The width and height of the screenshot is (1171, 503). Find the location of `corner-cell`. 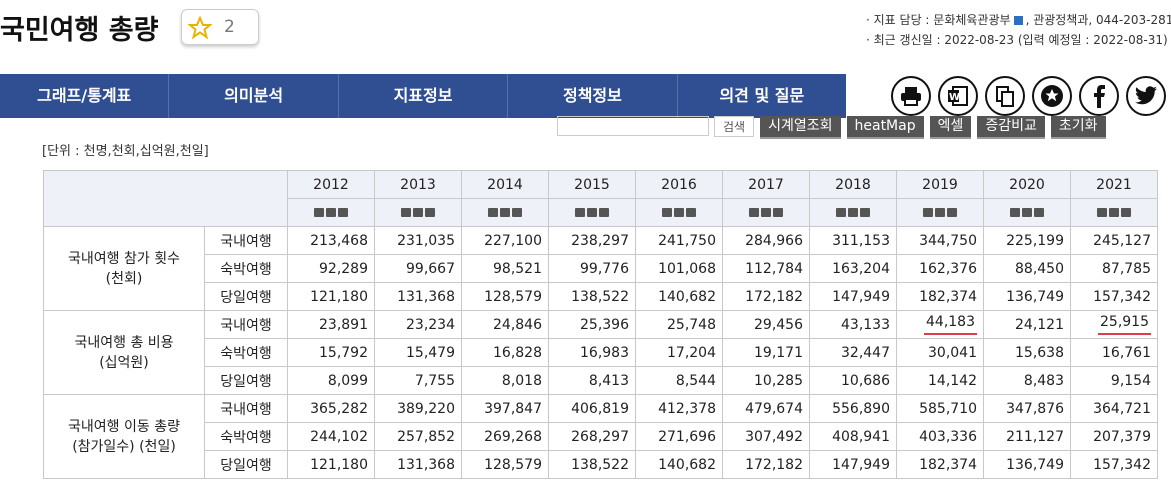

corner-cell is located at coordinates (165, 198).